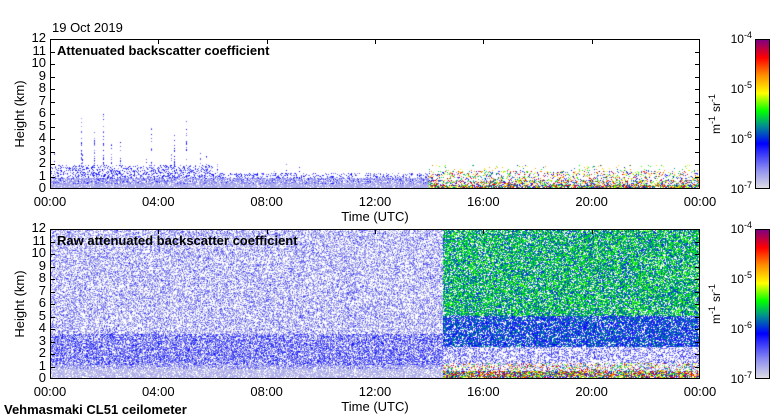  Describe the element at coordinates (39, 240) in the screenshot. I see `y-tick-label: 11` at that location.